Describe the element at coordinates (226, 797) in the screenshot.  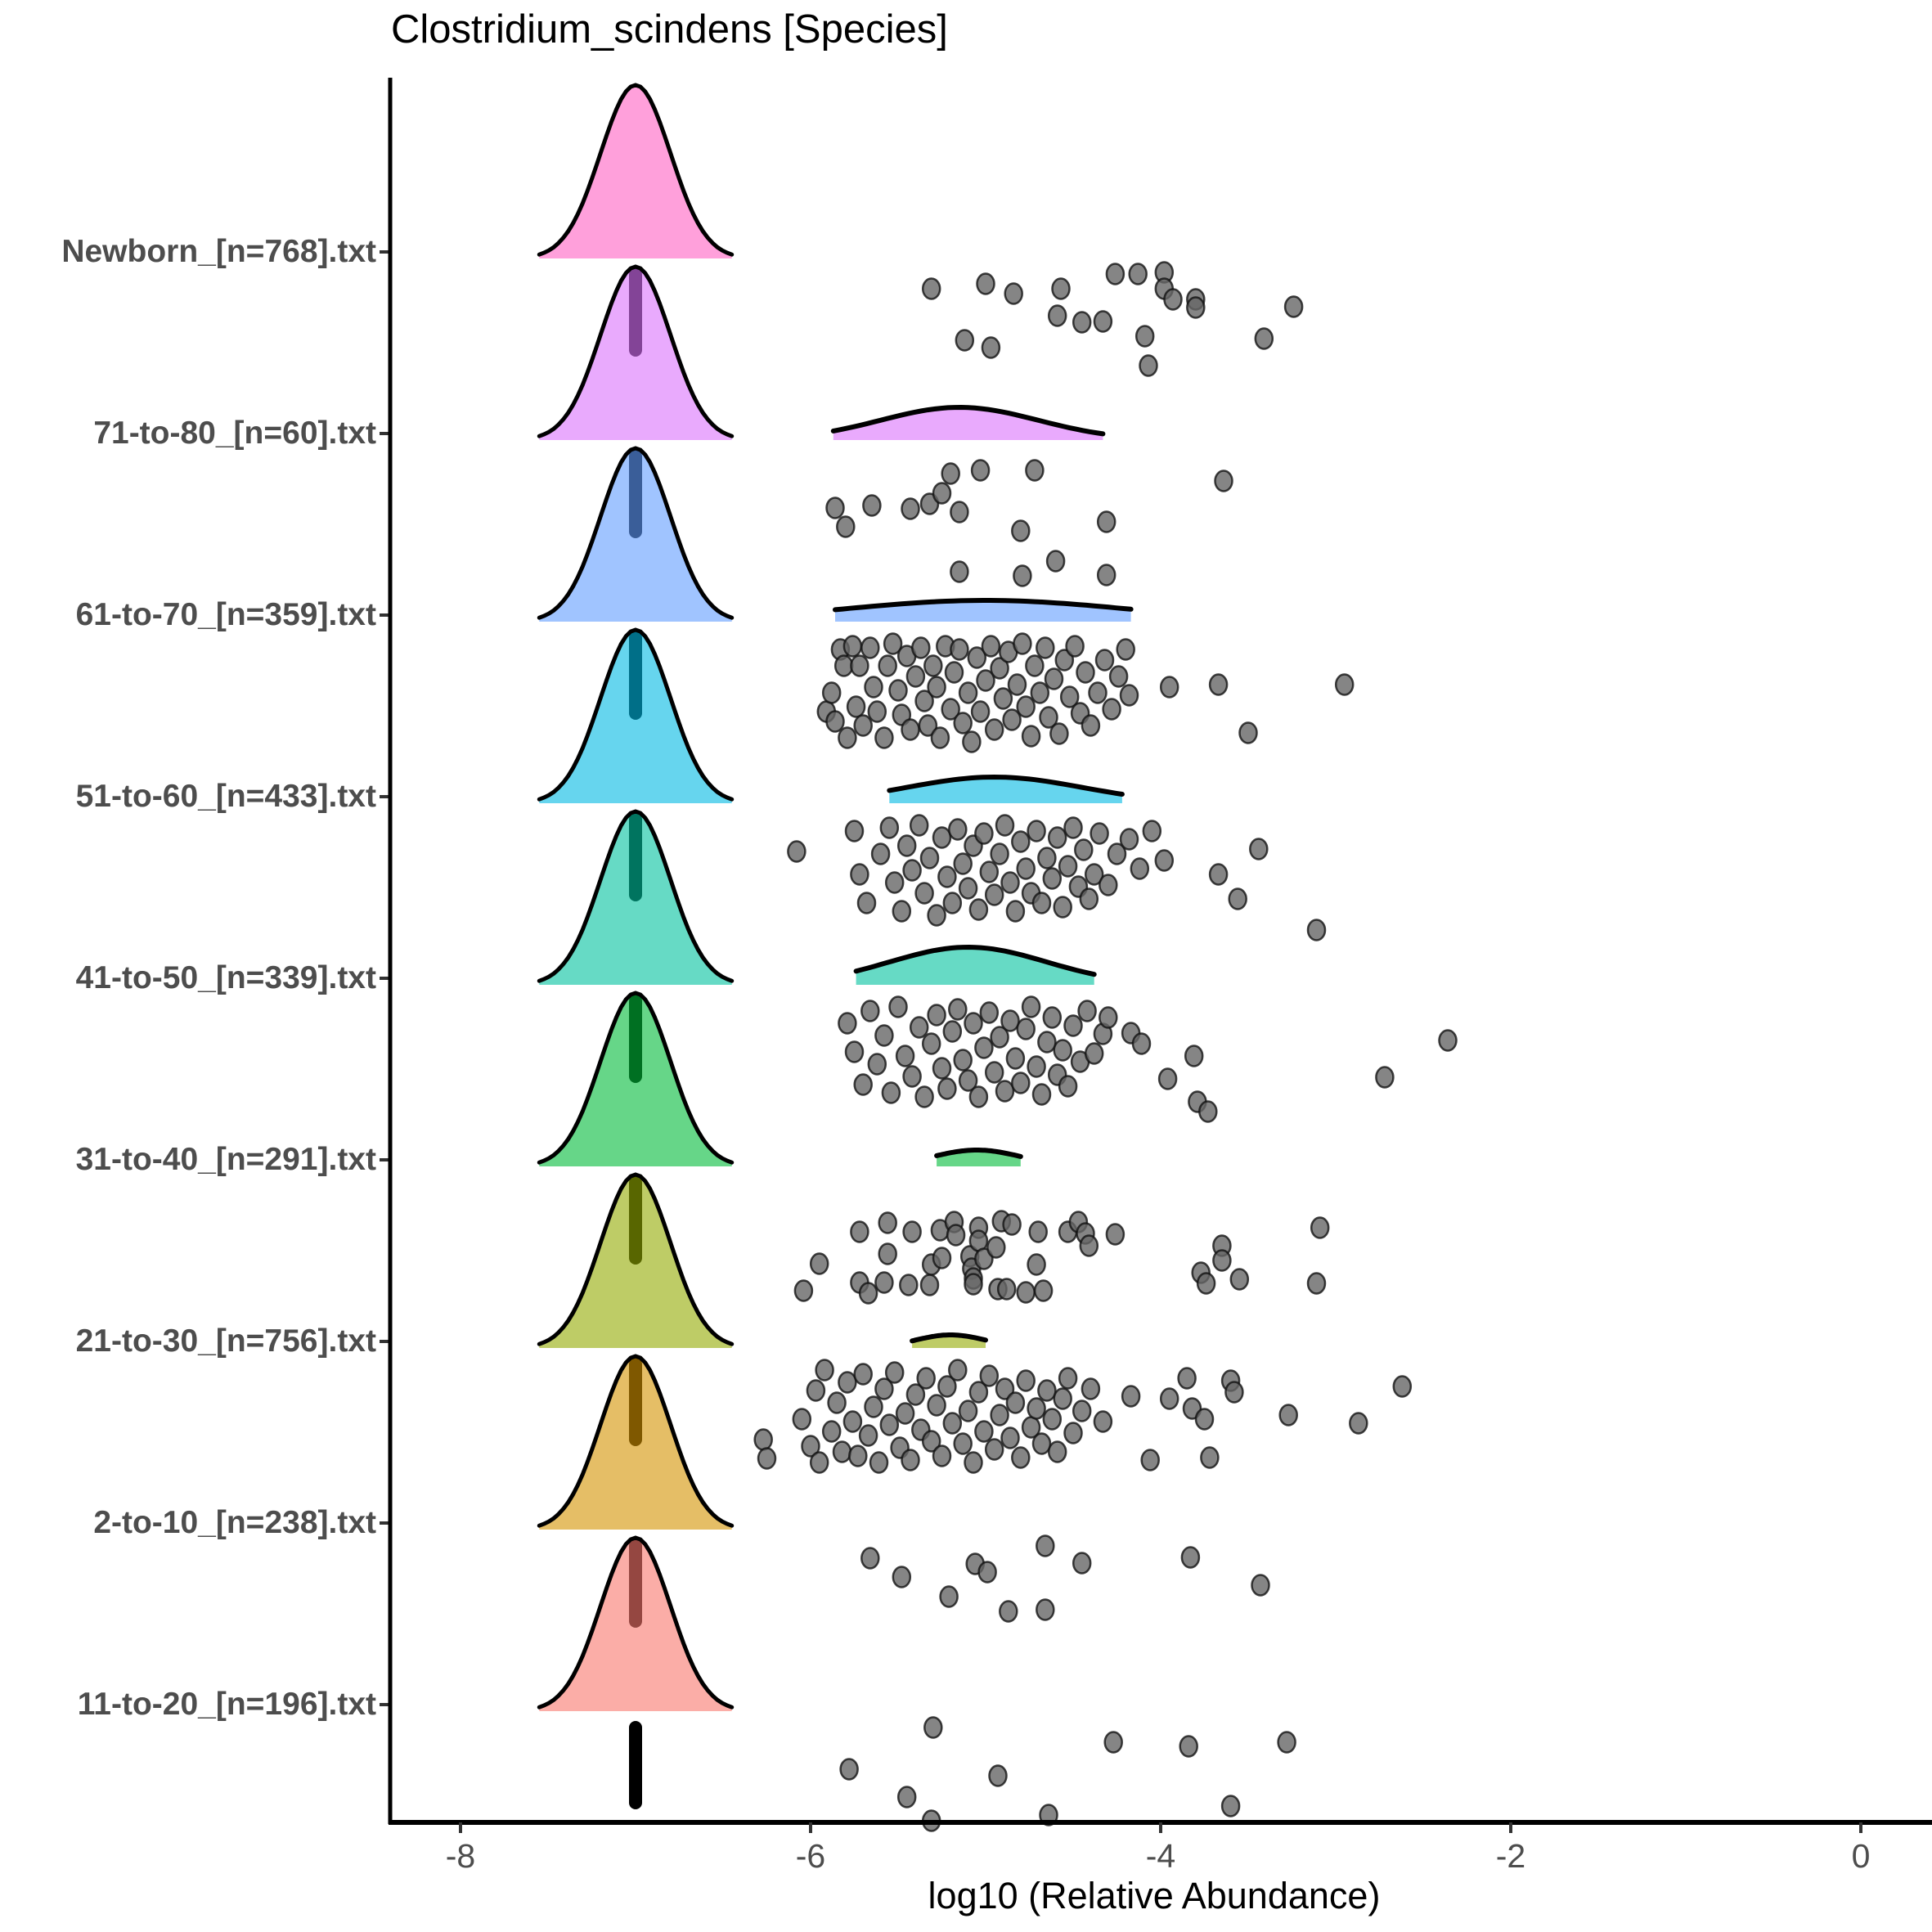
I see `y-axis-label: 51-to-60_[n=433].txt` at that location.